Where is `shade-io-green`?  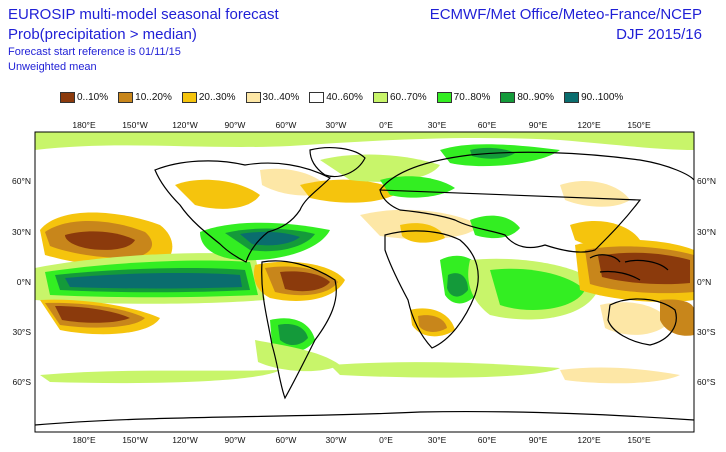 shade-io-green is located at coordinates (537, 289).